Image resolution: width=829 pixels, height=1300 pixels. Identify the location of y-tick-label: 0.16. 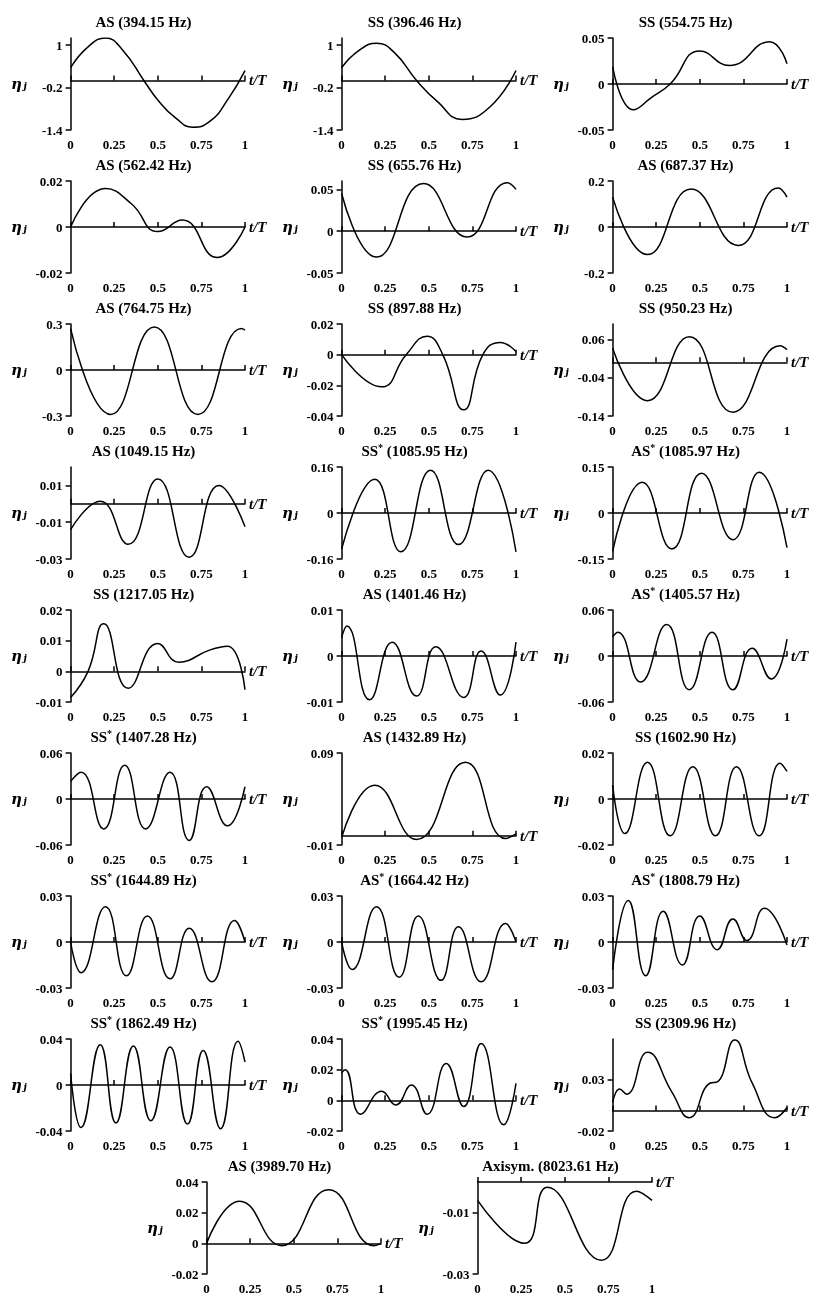
(322, 467).